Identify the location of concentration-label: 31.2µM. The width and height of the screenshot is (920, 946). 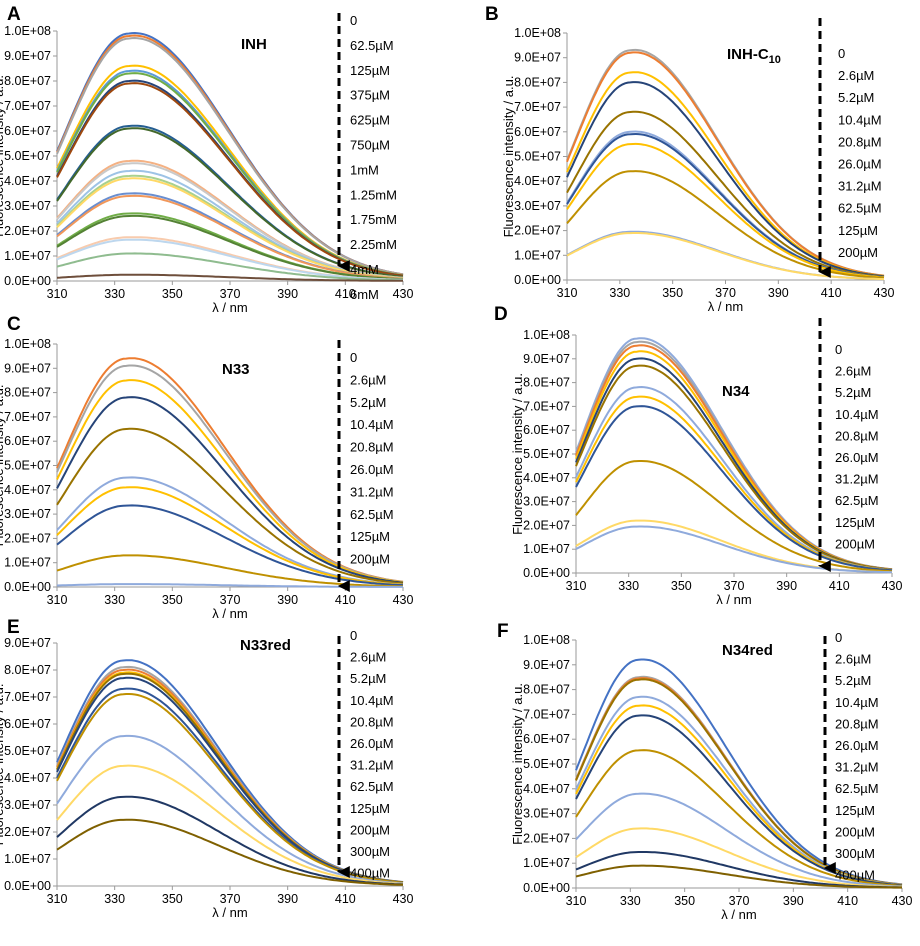
(372, 491).